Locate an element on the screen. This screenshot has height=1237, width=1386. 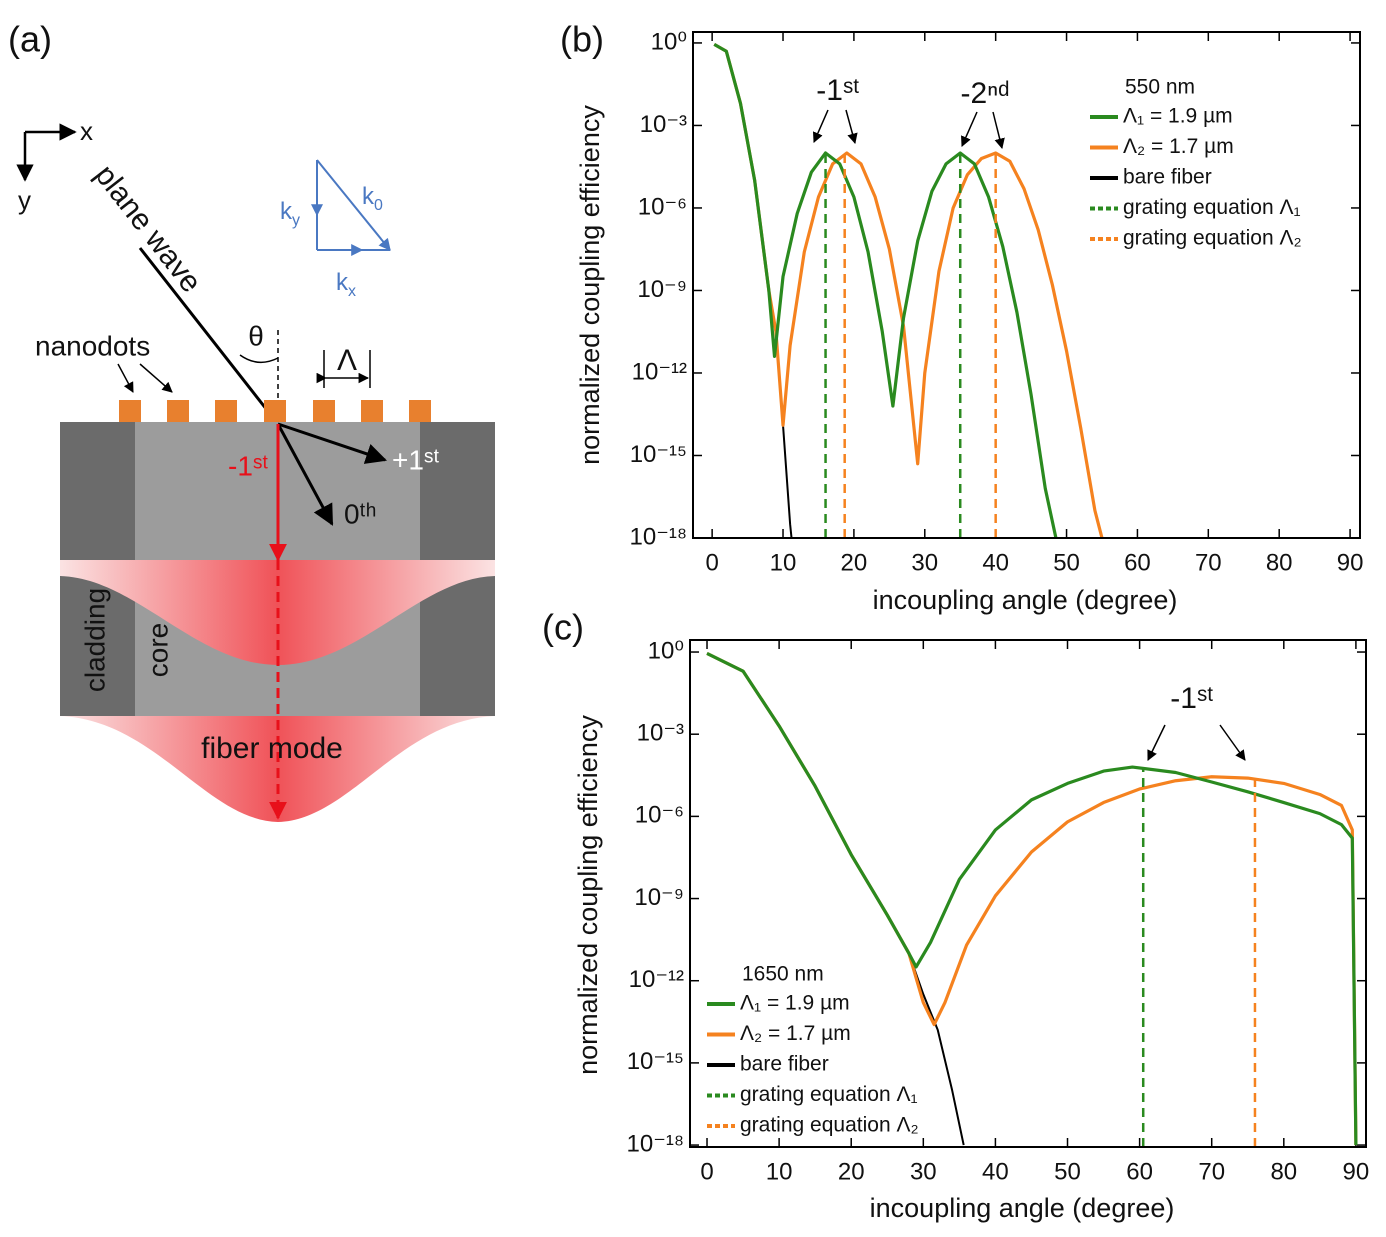
k-label: ky is located at coordinates (290, 213).